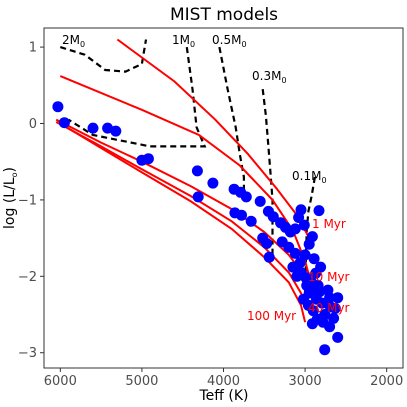 This screenshot has height=407, width=407. Describe the element at coordinates (229, 41) in the screenshot. I see `track-label-0.5msun: 0.5M0` at that location.